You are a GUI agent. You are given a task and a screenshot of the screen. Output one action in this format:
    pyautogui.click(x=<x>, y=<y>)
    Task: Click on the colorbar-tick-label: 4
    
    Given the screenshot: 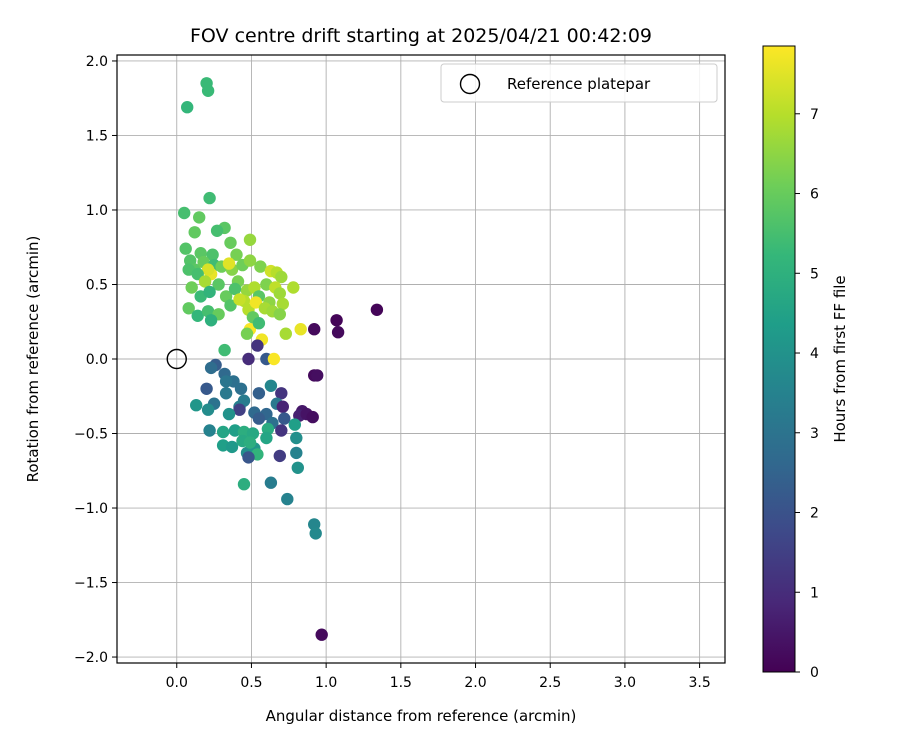 What is the action you would take?
    pyautogui.click(x=814, y=354)
    